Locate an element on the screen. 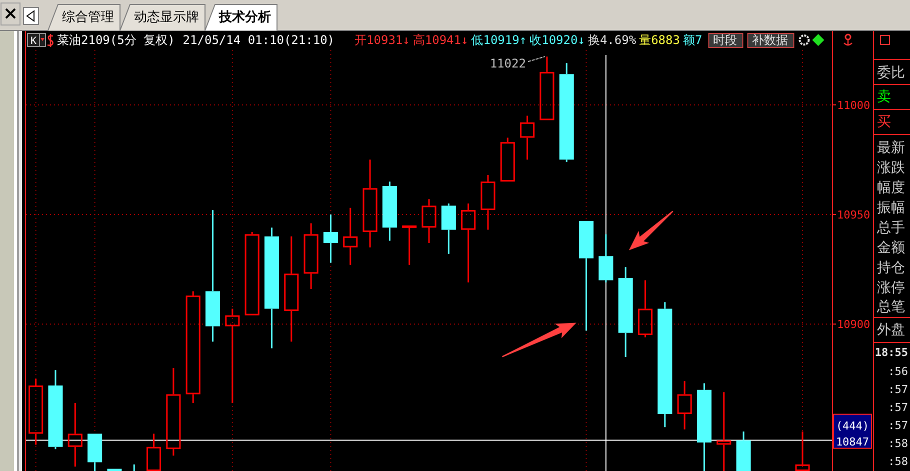  text: 18:55 is located at coordinates (891, 352).